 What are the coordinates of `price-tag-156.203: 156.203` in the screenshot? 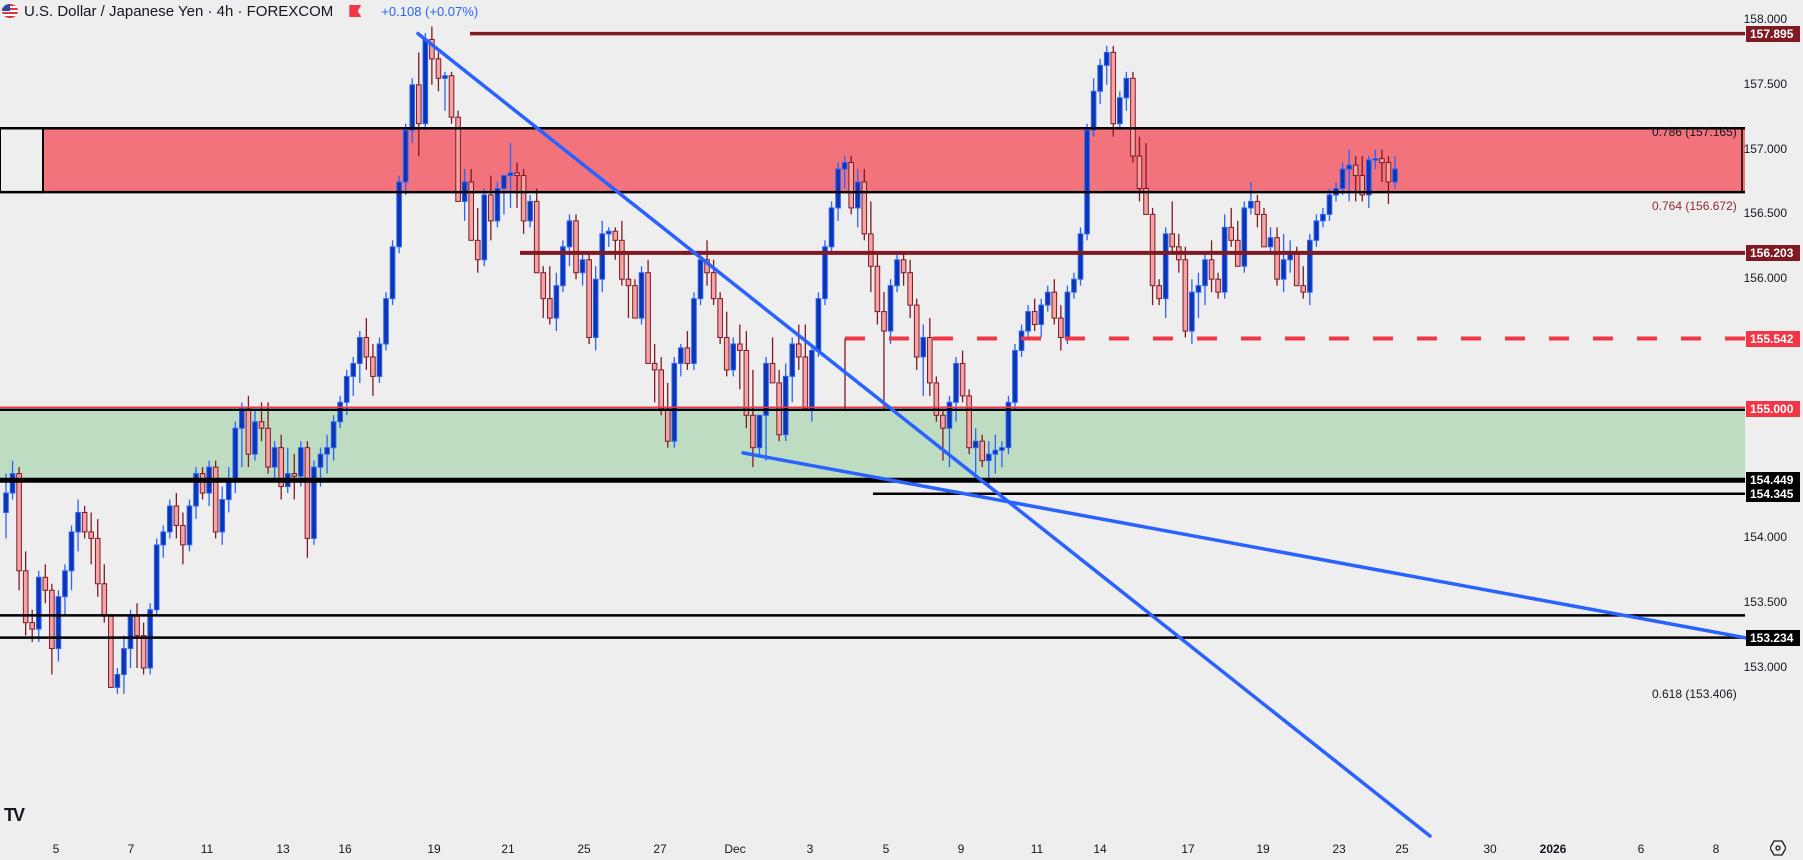 It's located at (1773, 252).